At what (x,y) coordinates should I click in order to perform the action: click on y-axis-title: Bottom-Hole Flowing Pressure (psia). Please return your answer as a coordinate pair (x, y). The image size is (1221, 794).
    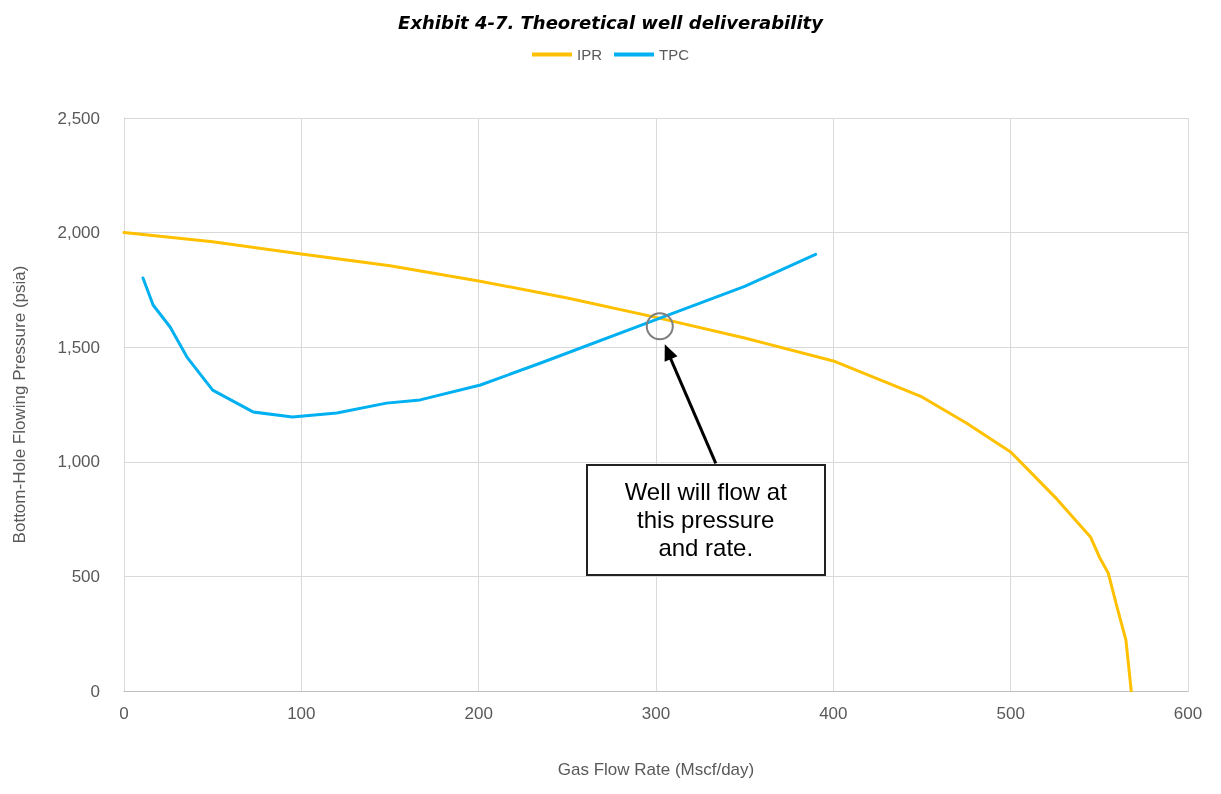
    Looking at the image, I should click on (19, 404).